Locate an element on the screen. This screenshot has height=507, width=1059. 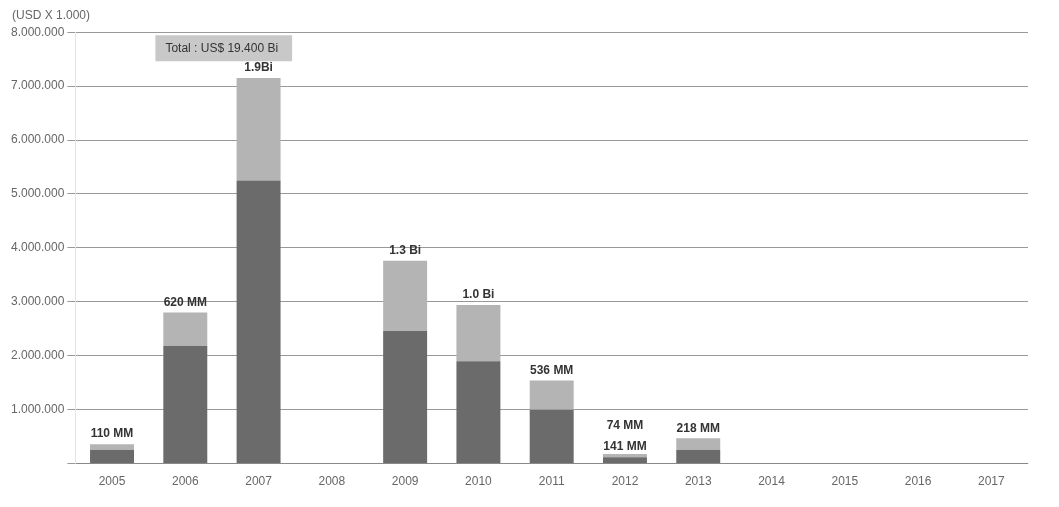
y-tick-label: 8.000.000 is located at coordinates (37, 31).